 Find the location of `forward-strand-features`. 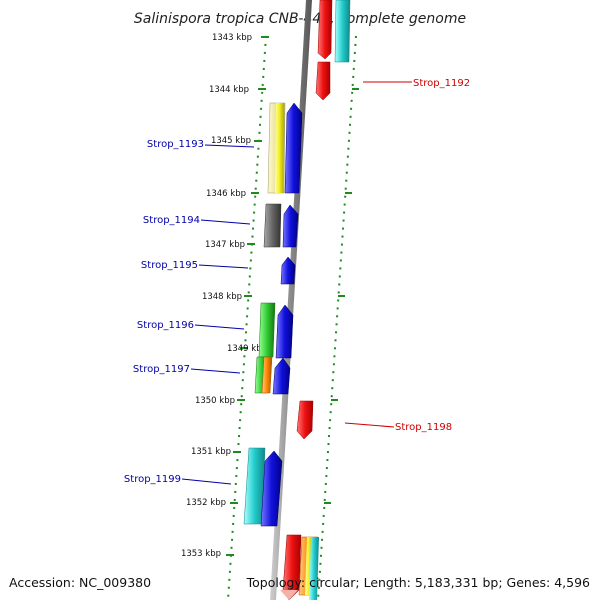

forward-strand-features is located at coordinates (323, 300).